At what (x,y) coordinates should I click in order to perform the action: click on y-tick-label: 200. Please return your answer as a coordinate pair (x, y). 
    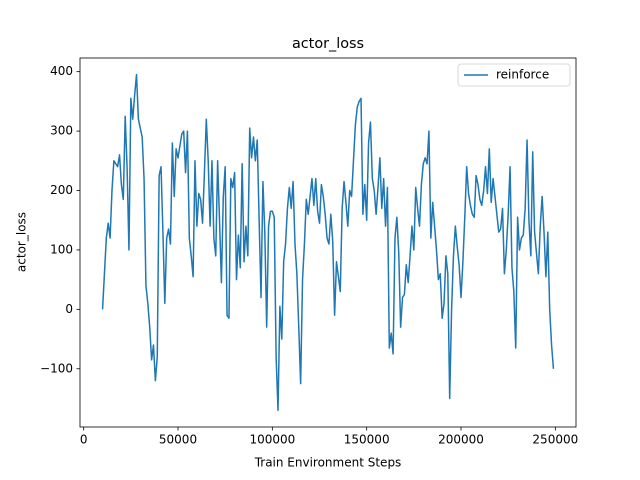
    Looking at the image, I should click on (61, 190).